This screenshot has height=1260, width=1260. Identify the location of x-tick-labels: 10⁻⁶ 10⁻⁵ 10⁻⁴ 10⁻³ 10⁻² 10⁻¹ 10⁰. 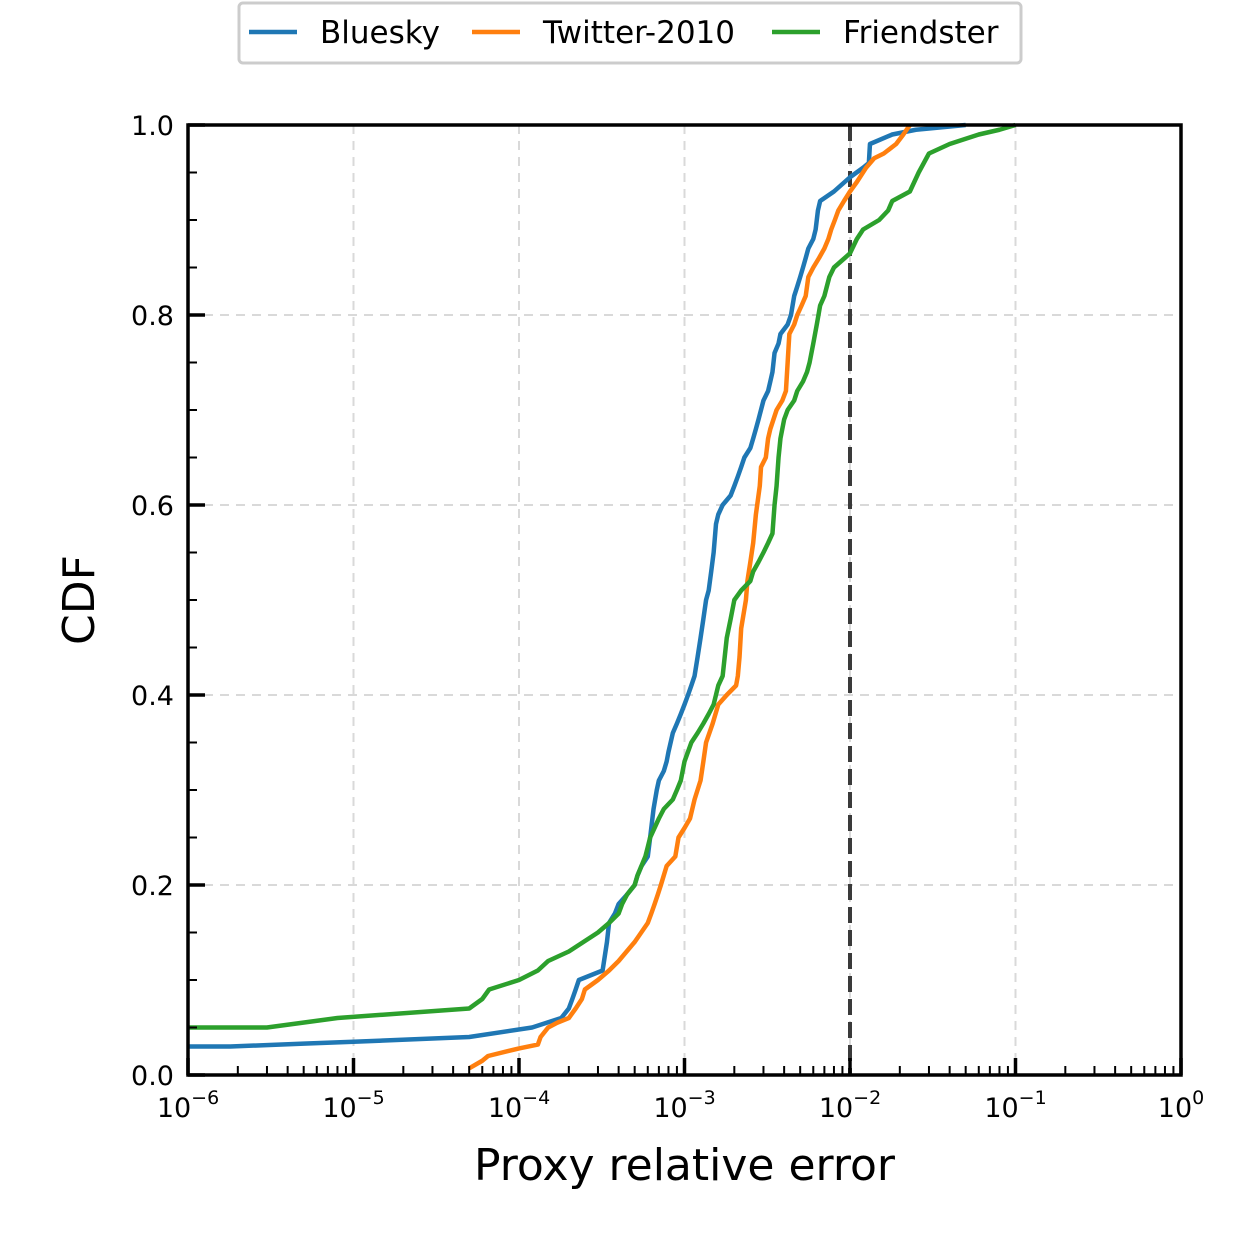
(680, 1105).